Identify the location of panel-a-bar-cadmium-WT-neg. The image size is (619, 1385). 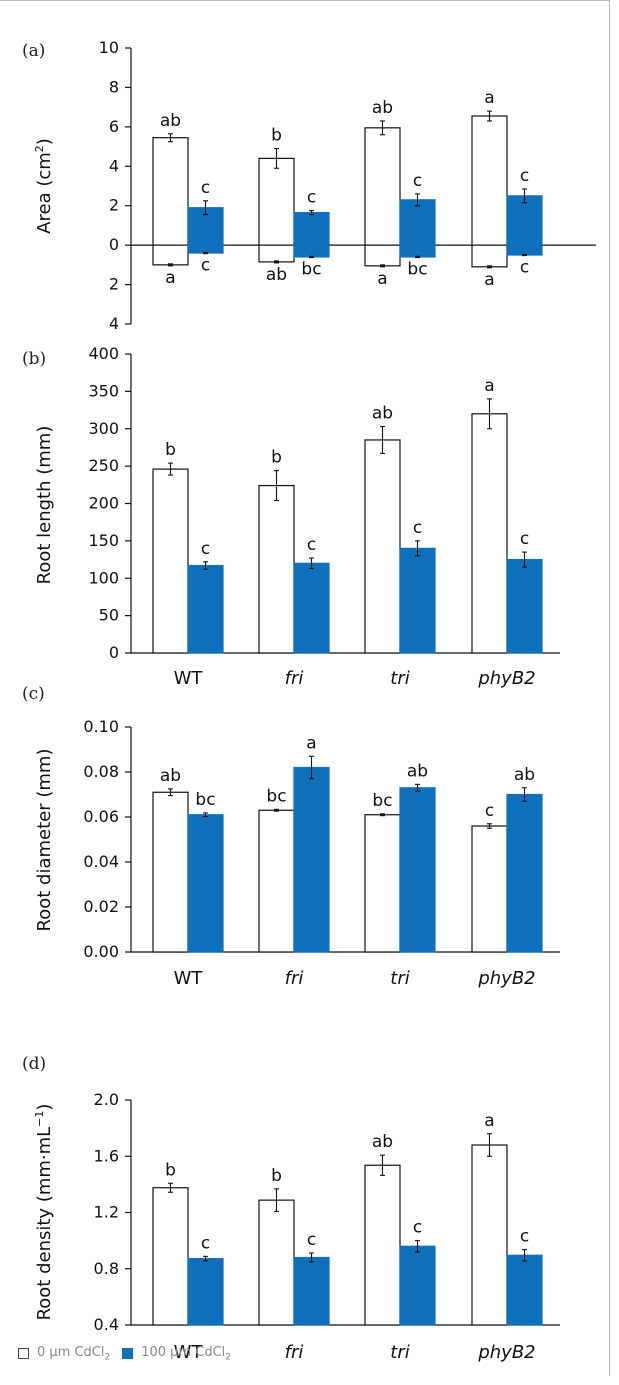
(205, 249).